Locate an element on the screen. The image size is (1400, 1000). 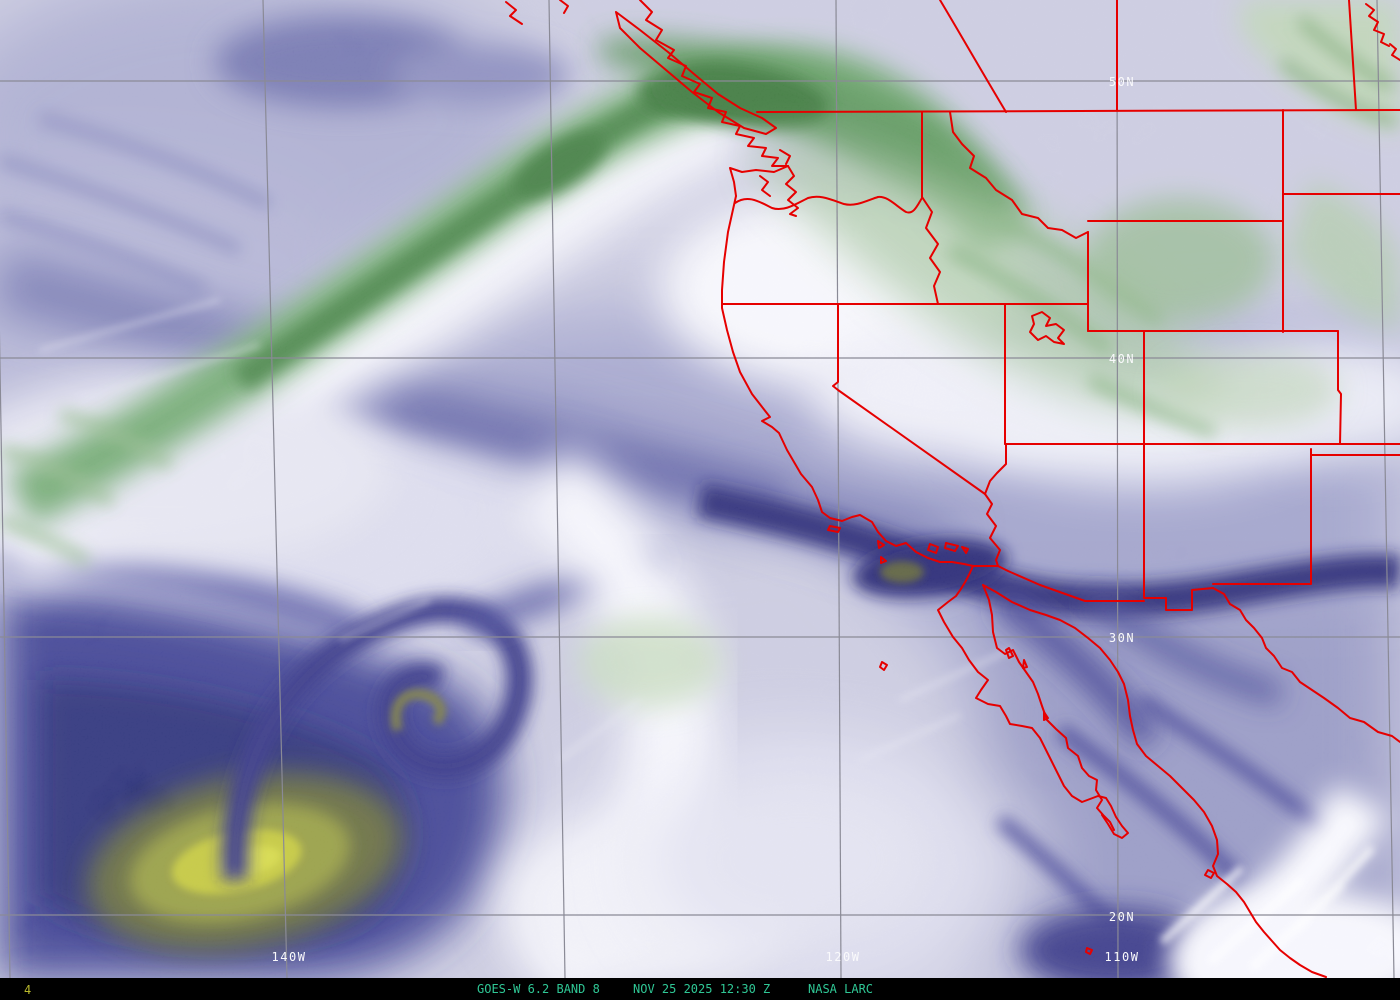
nm-tx-border is located at coordinates (1262, 516).